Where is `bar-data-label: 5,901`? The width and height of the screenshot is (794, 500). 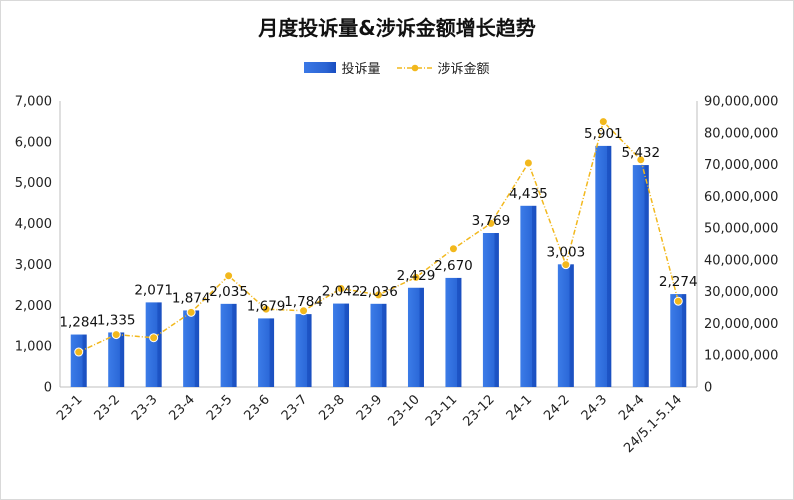
bar-data-label: 5,901 is located at coordinates (603, 134).